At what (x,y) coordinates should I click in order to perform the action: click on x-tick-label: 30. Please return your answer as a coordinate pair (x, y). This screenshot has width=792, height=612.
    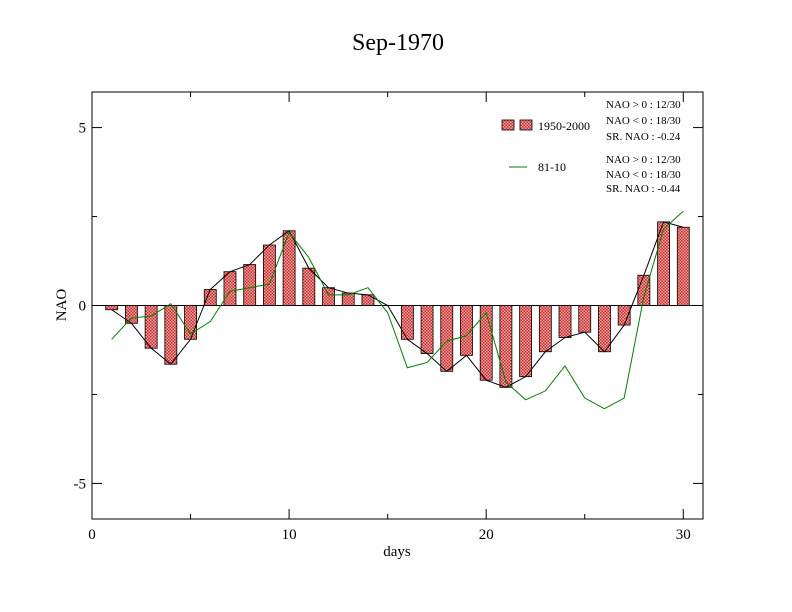
    Looking at the image, I should click on (683, 535).